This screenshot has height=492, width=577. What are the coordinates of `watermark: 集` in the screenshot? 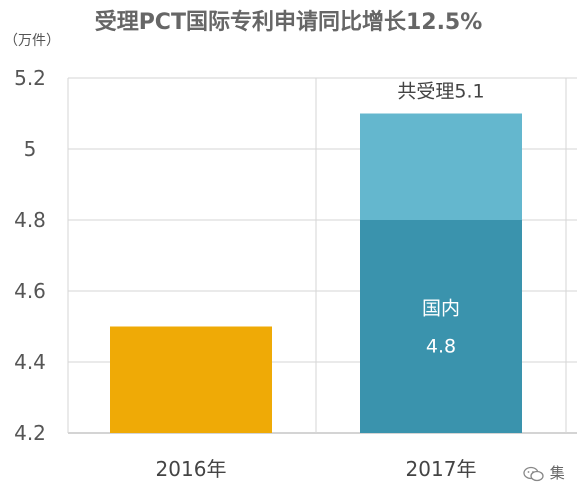 It's located at (544, 472).